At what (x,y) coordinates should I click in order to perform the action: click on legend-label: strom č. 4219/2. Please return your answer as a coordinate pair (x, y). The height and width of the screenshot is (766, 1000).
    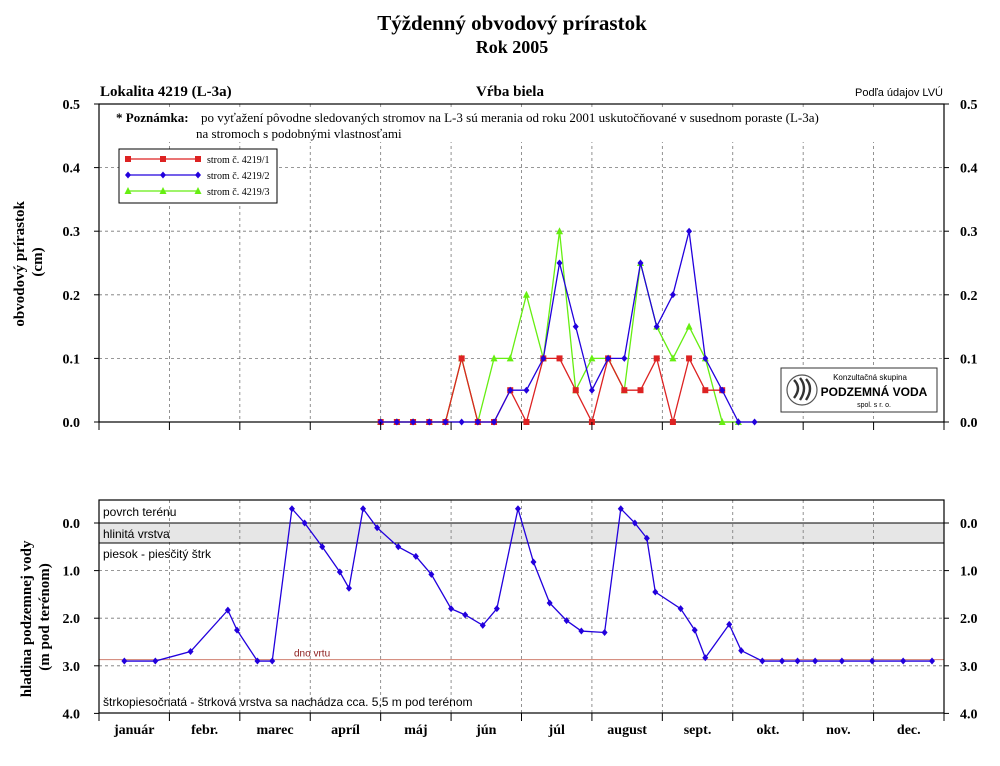
    Looking at the image, I should click on (238, 176).